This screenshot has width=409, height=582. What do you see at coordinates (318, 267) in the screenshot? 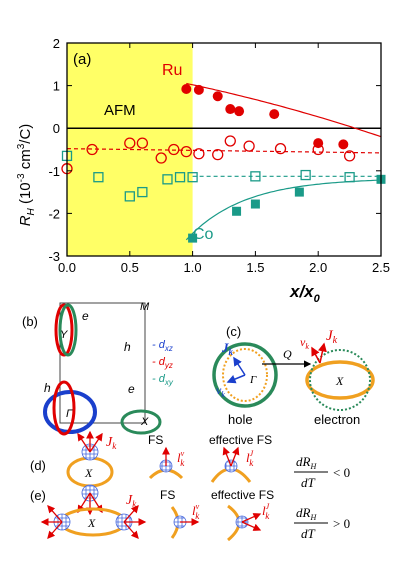
I see `x-tick-label: 2.0` at bounding box center [318, 267].